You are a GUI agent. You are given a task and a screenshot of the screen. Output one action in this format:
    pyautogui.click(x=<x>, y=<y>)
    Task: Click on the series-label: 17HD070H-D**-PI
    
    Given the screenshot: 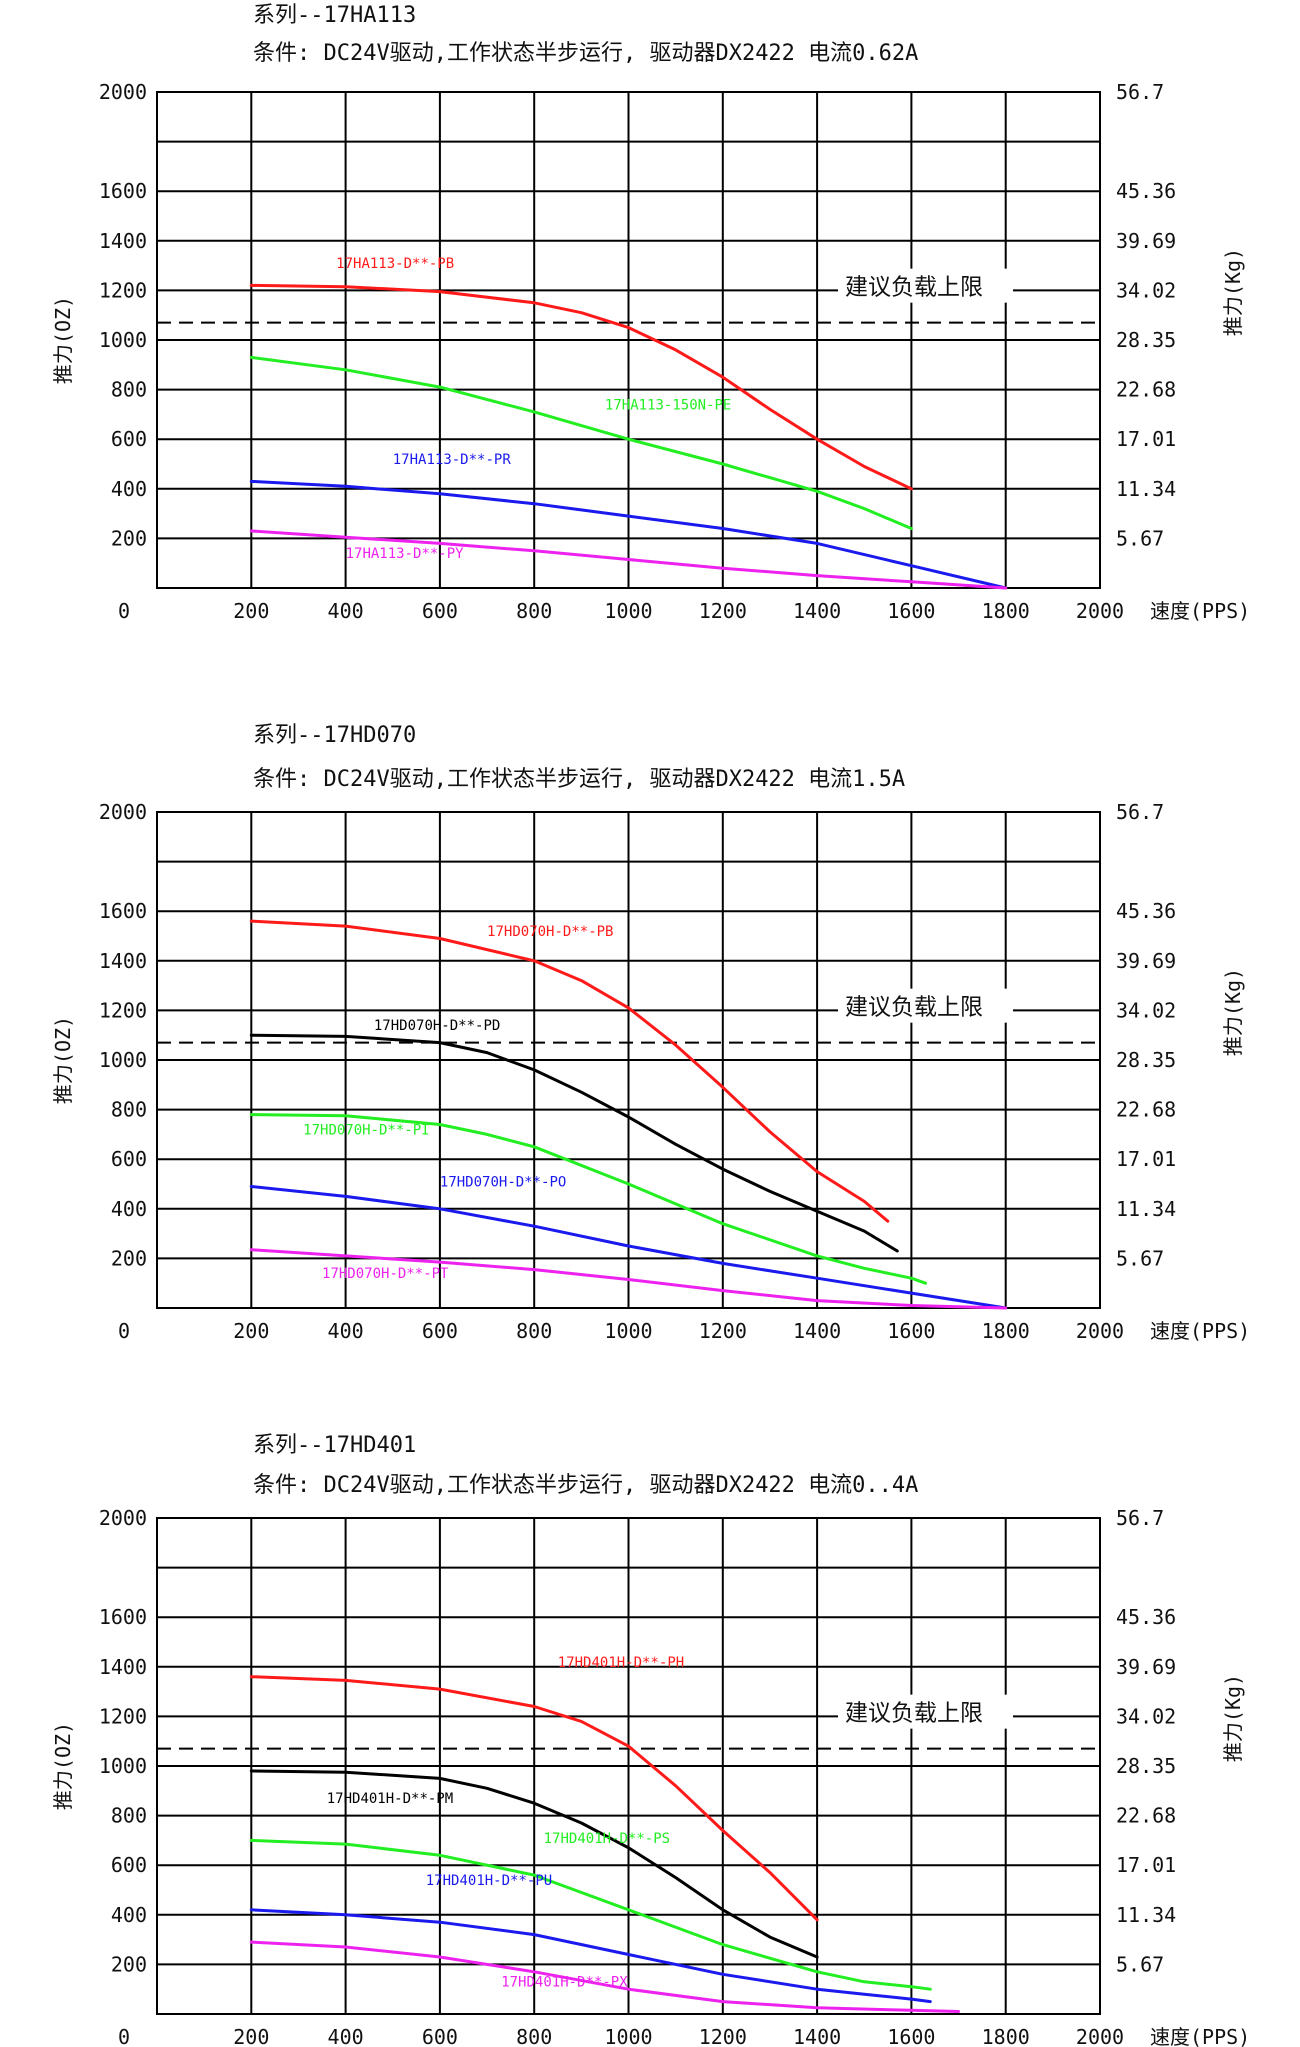 What is the action you would take?
    pyautogui.click(x=366, y=1130)
    